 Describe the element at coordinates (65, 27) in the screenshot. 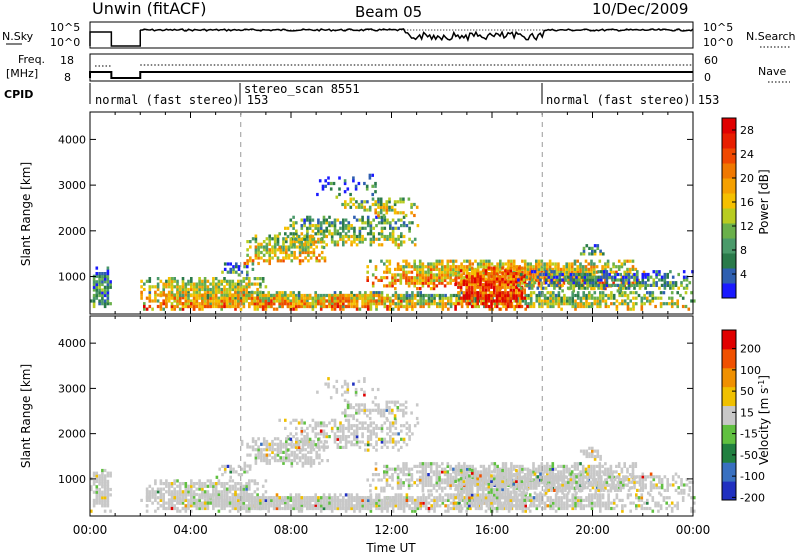

I see `noise-left-tick-top: 10^5` at that location.